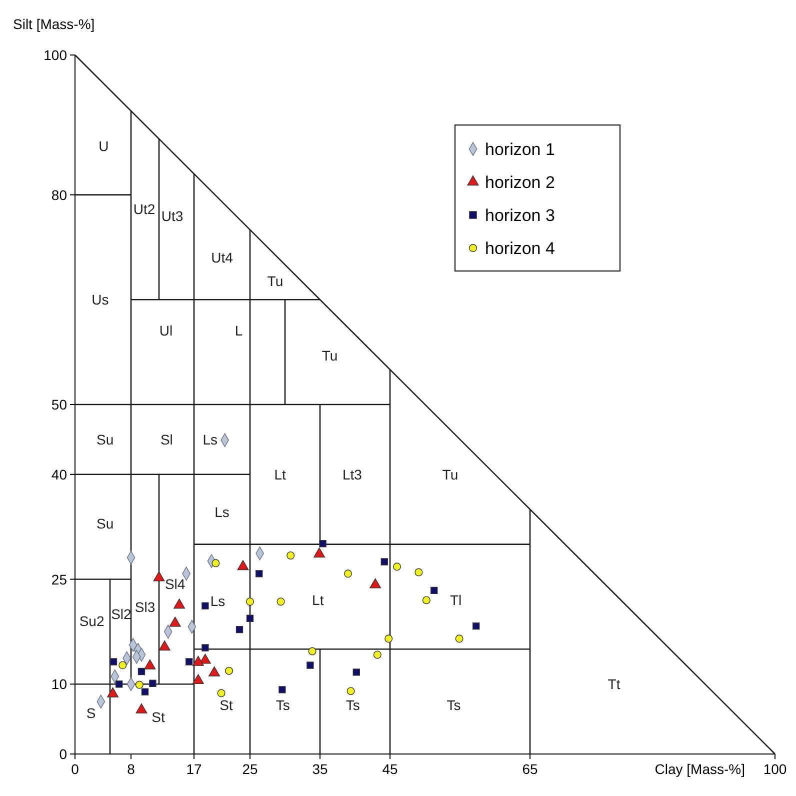 Image resolution: width=796 pixels, height=796 pixels. I want to click on annotation: Tl, so click(456, 600).